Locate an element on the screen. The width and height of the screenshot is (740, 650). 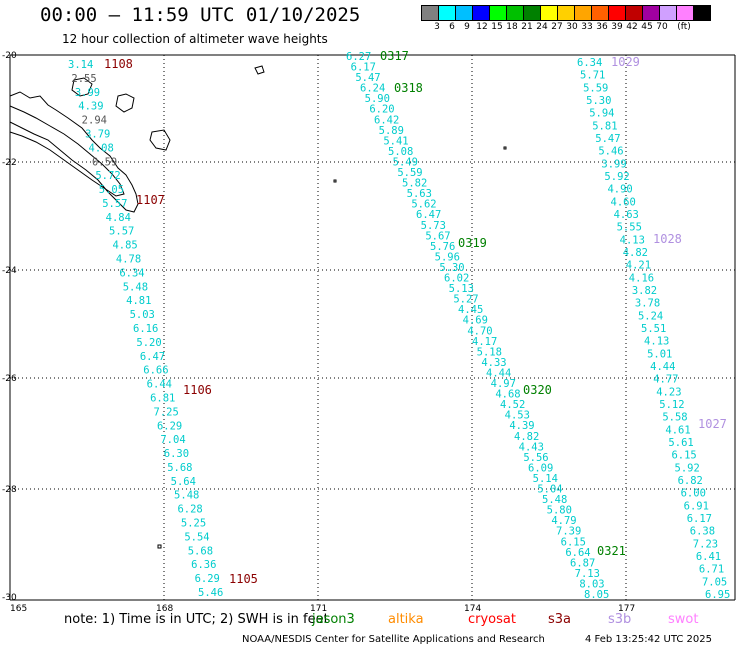
wave-height-value: 5.81 is located at coordinates (604, 126).